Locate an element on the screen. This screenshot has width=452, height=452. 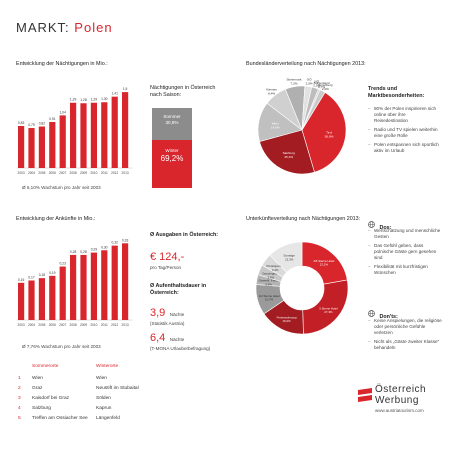
table-row: 4 Salzburg Kaprun is located at coordinates (98, 409).